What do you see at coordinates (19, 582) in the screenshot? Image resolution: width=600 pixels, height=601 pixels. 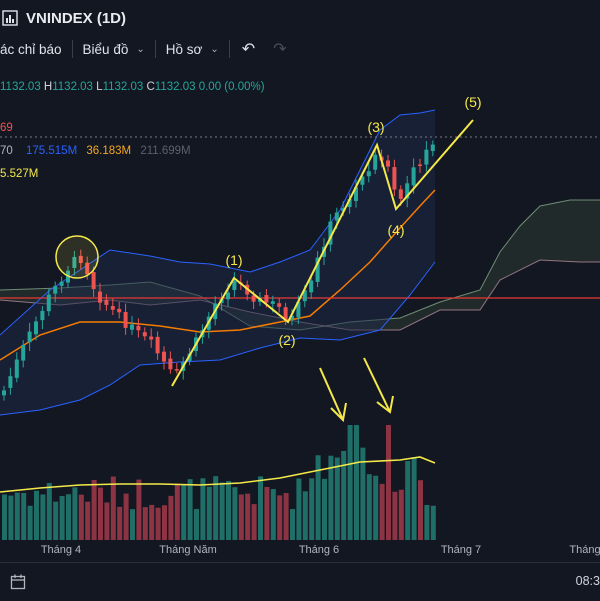 I see `settings-time-icon` at bounding box center [19, 582].